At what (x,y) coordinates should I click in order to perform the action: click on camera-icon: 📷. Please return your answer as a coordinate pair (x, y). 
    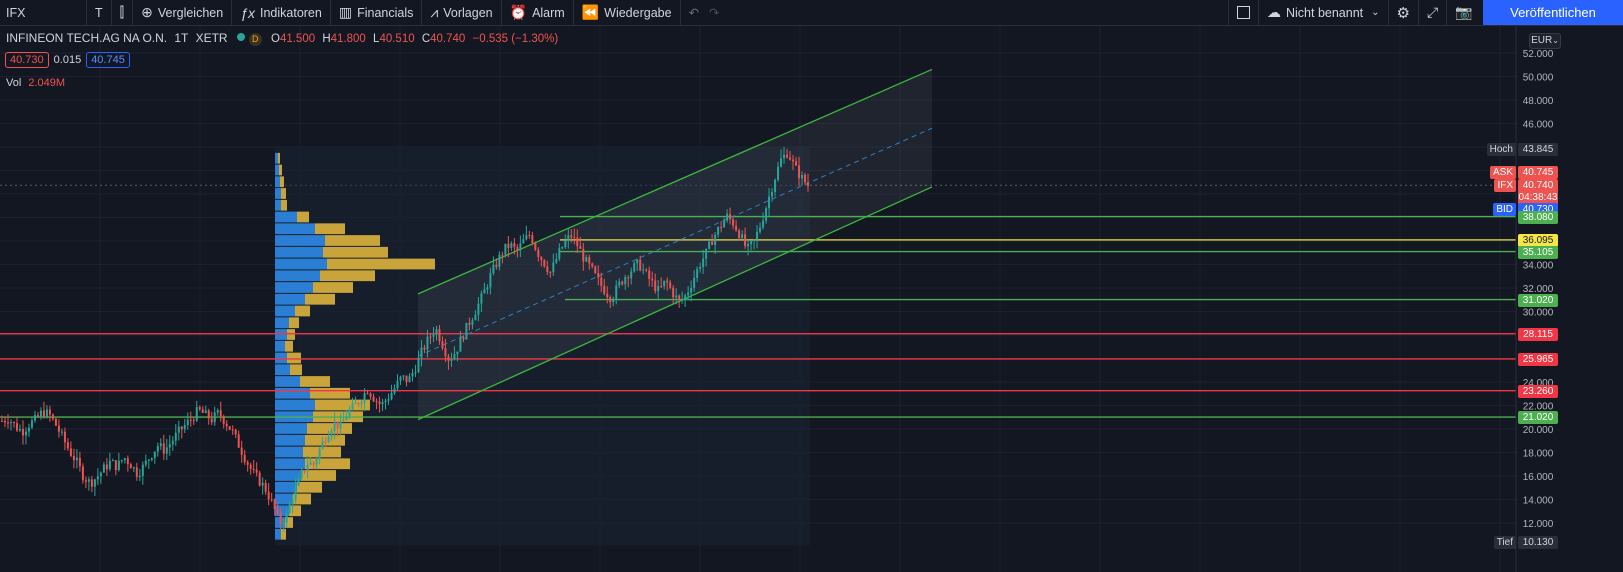
    Looking at the image, I should click on (1464, 12).